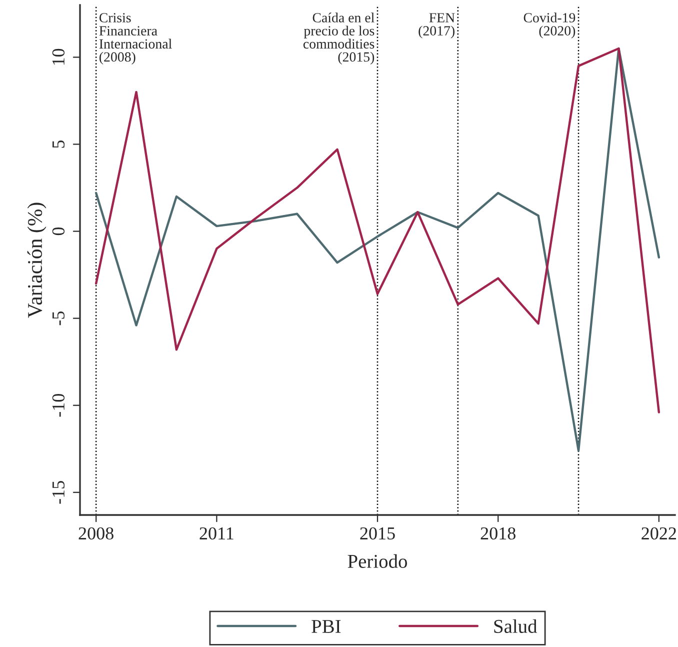  What do you see at coordinates (58, 318) in the screenshot?
I see `y-tick-label: -5` at bounding box center [58, 318].